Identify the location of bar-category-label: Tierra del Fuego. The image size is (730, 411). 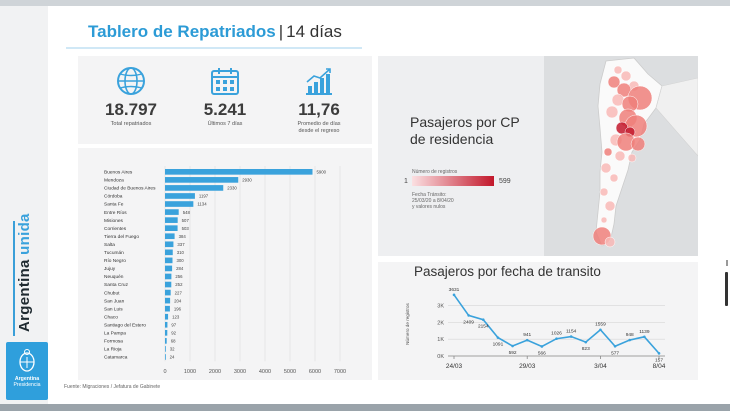
(121, 237).